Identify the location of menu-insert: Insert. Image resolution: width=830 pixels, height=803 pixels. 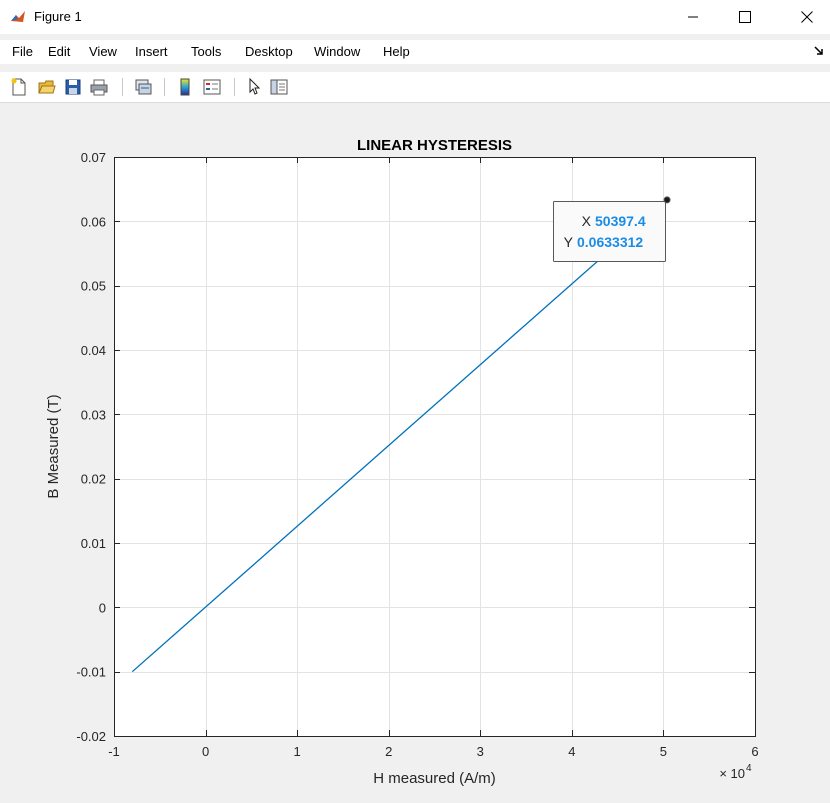
(151, 51).